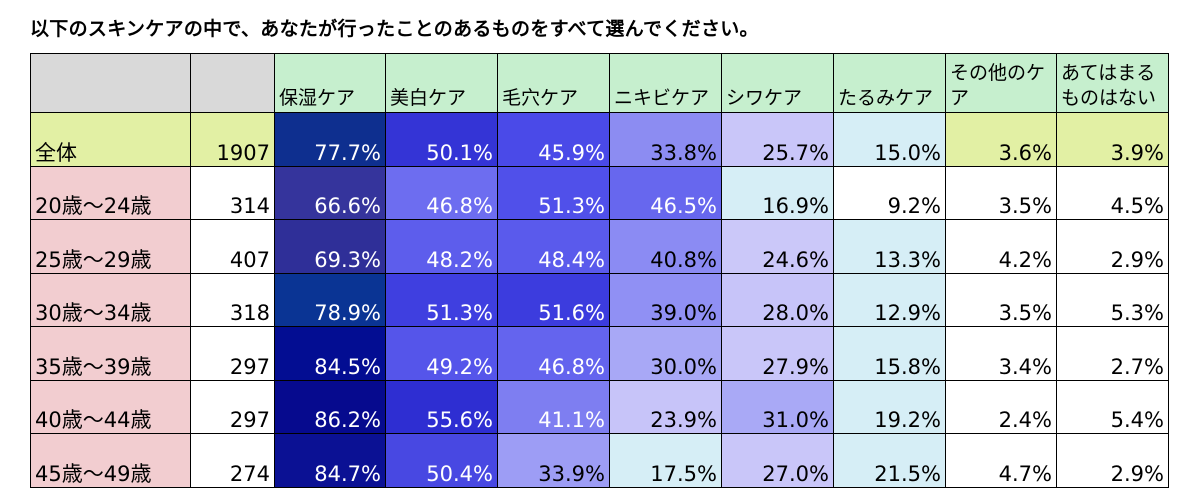  Describe the element at coordinates (330, 83) in the screenshot. I see `column-header: 保湿ケア` at that location.